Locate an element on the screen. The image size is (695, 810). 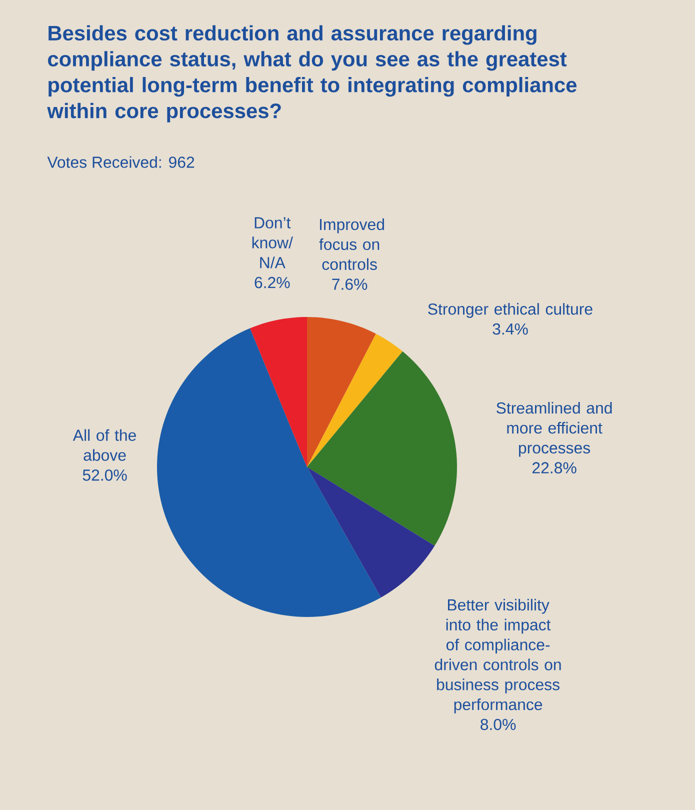
slice-label: Improved focus on controls is located at coordinates (351, 244).